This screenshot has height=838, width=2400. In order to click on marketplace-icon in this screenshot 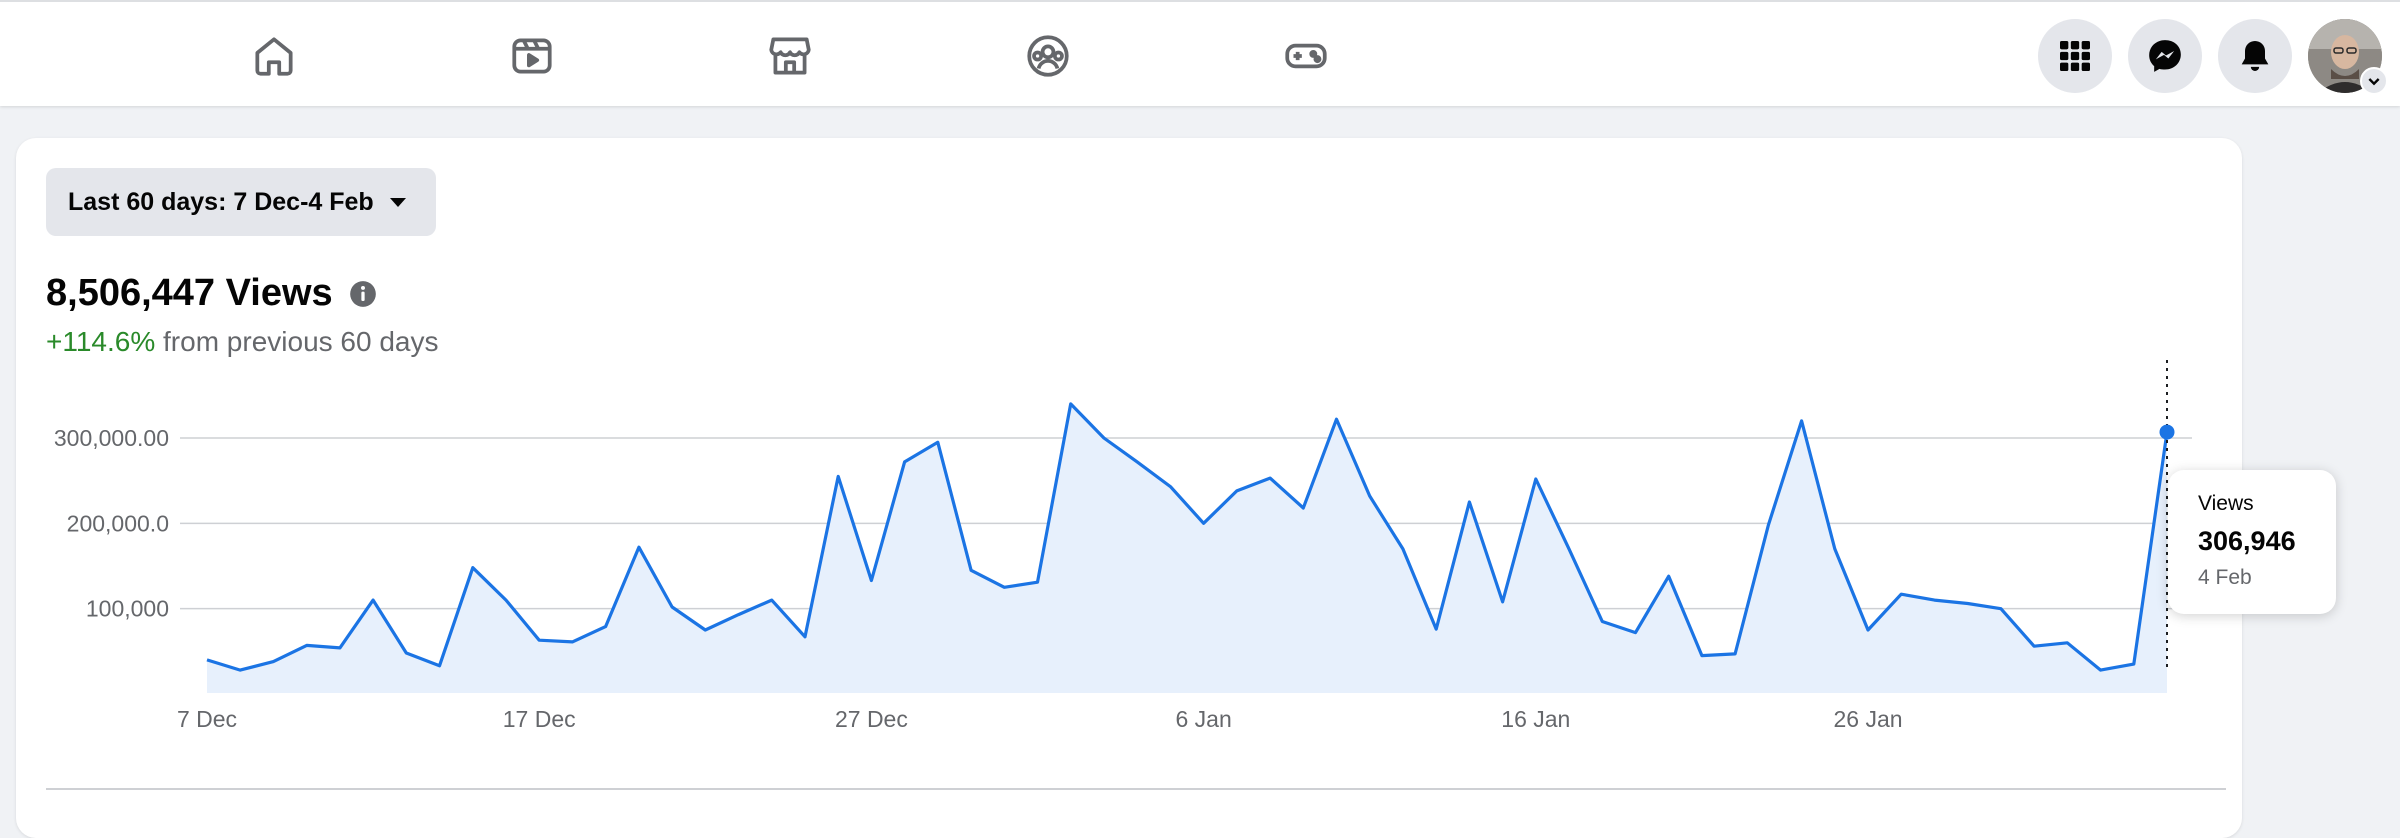, I will do `click(790, 56)`.